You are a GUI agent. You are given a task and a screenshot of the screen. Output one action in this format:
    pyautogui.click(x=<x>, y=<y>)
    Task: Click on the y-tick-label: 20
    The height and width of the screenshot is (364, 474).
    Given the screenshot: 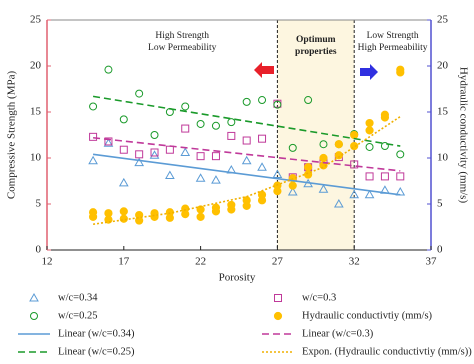 What is the action you would take?
    pyautogui.click(x=36, y=66)
    